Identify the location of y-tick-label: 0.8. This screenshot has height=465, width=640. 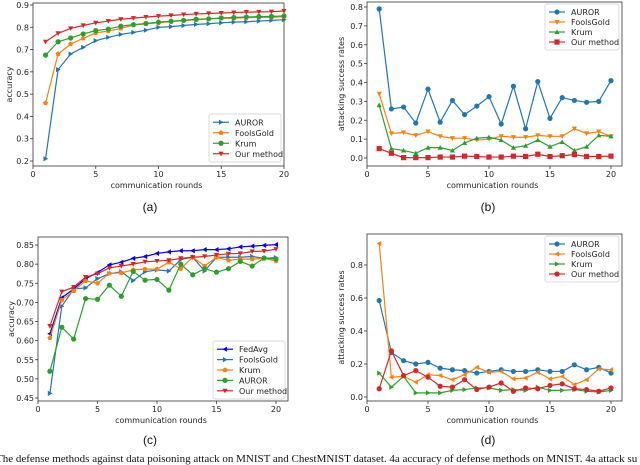
(356, 7).